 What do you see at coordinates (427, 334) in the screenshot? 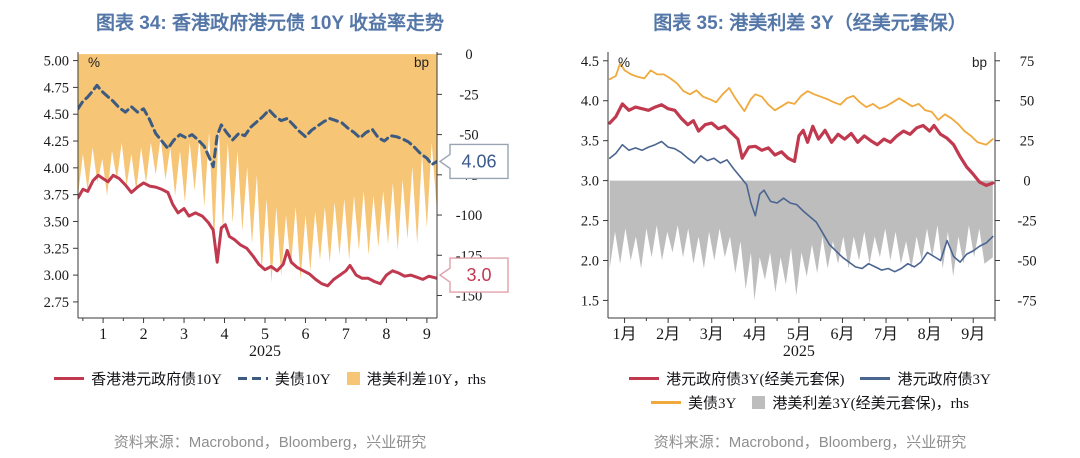
I see `svg-text: 9` at bounding box center [427, 334].